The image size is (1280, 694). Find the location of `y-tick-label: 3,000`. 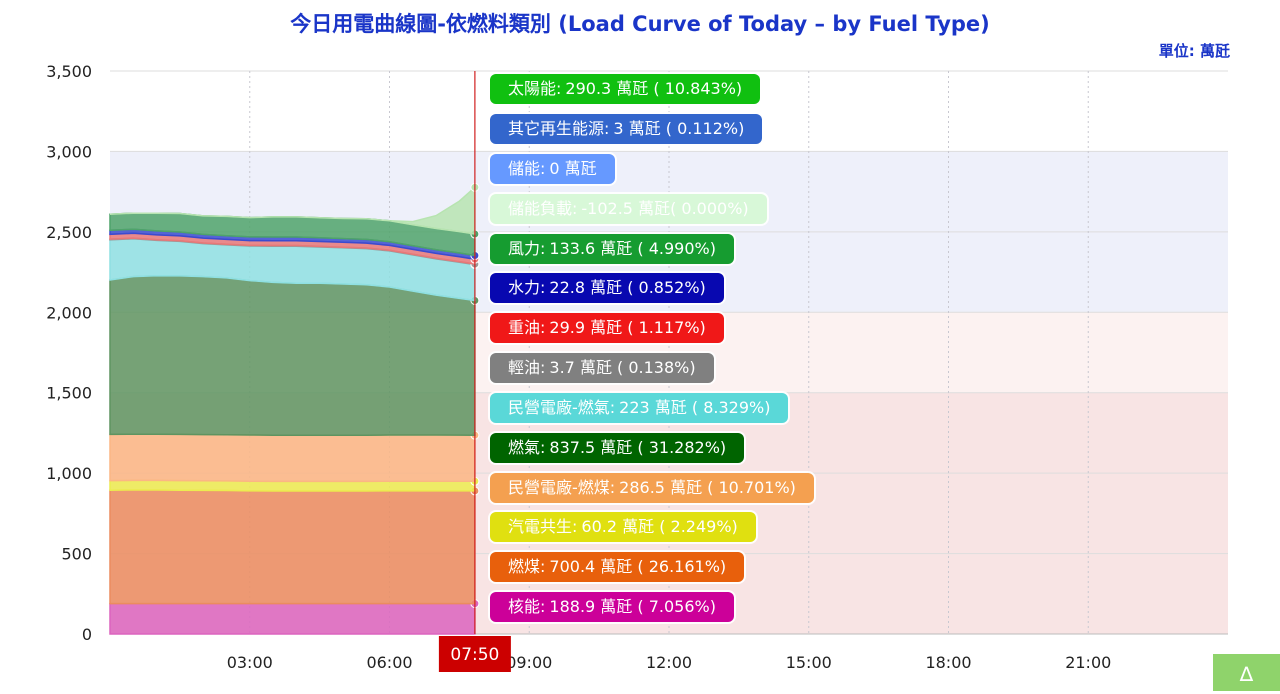

y-tick-label: 3,000 is located at coordinates (69, 151).